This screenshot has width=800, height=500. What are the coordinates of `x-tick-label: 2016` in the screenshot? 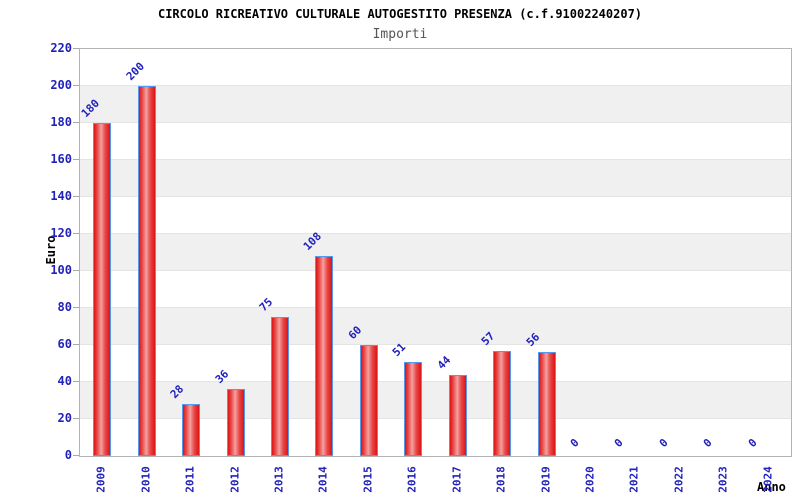 It's located at (412, 479).